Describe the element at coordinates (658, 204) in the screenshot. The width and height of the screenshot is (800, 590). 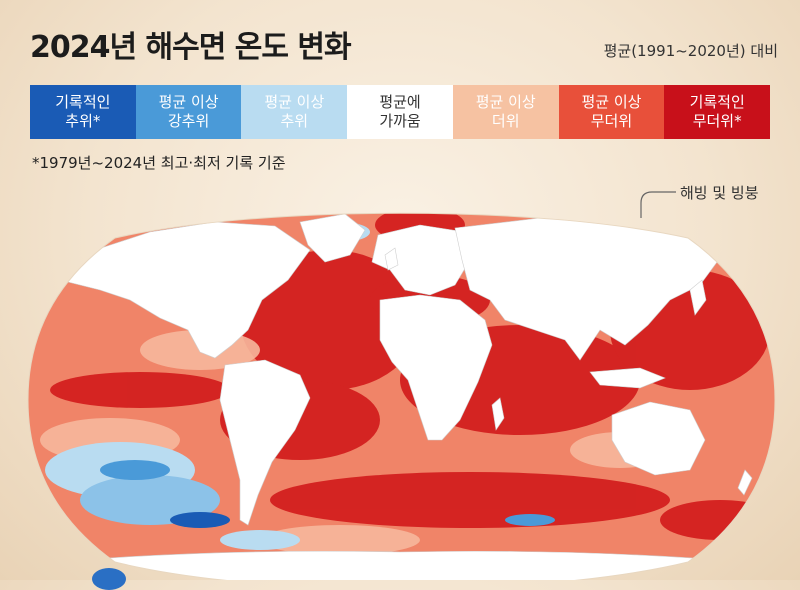
I see `sea-ice-callout-line` at that location.